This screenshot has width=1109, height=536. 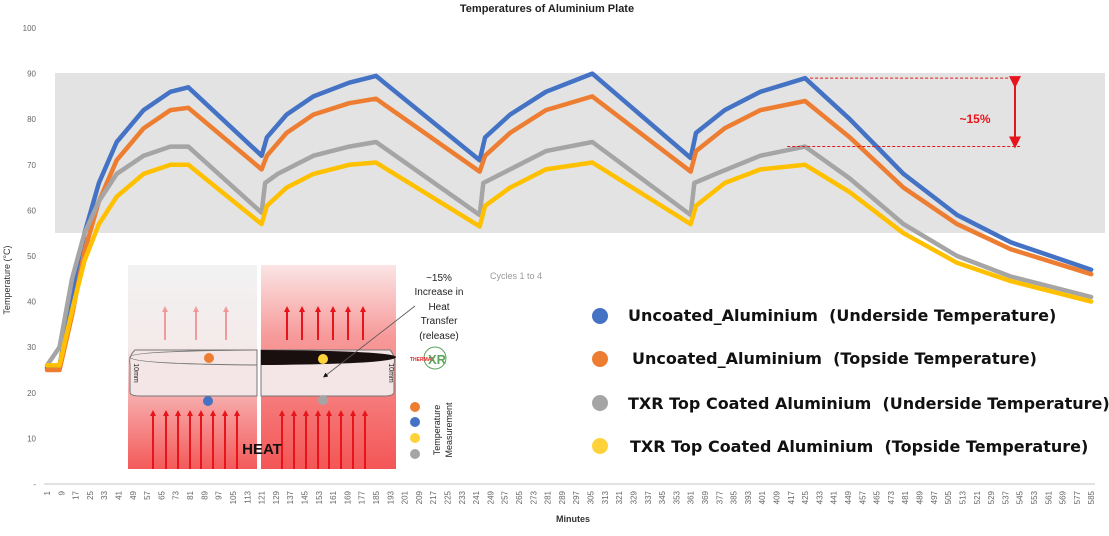 I want to click on marker-orange-dot, so click(x=209, y=358).